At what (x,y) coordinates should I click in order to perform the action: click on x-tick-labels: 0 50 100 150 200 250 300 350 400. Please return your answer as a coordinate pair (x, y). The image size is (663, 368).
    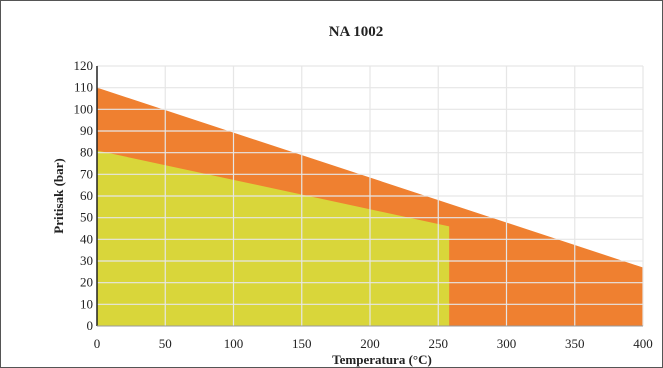
    Looking at the image, I should click on (373, 343).